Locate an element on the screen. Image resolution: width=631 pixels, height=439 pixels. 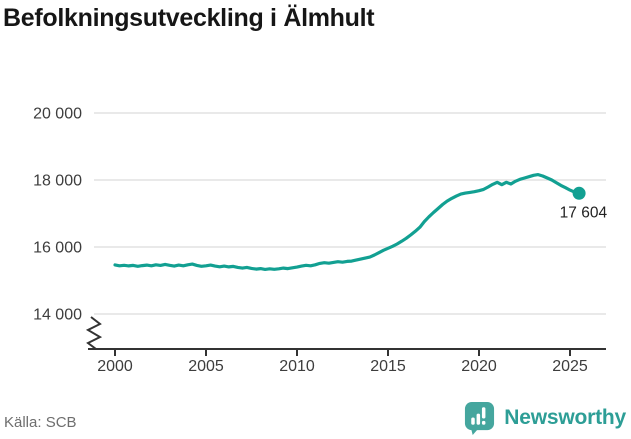
x-axis-group: 2000 2005 2010 2015 2020 2025 is located at coordinates (347, 361).